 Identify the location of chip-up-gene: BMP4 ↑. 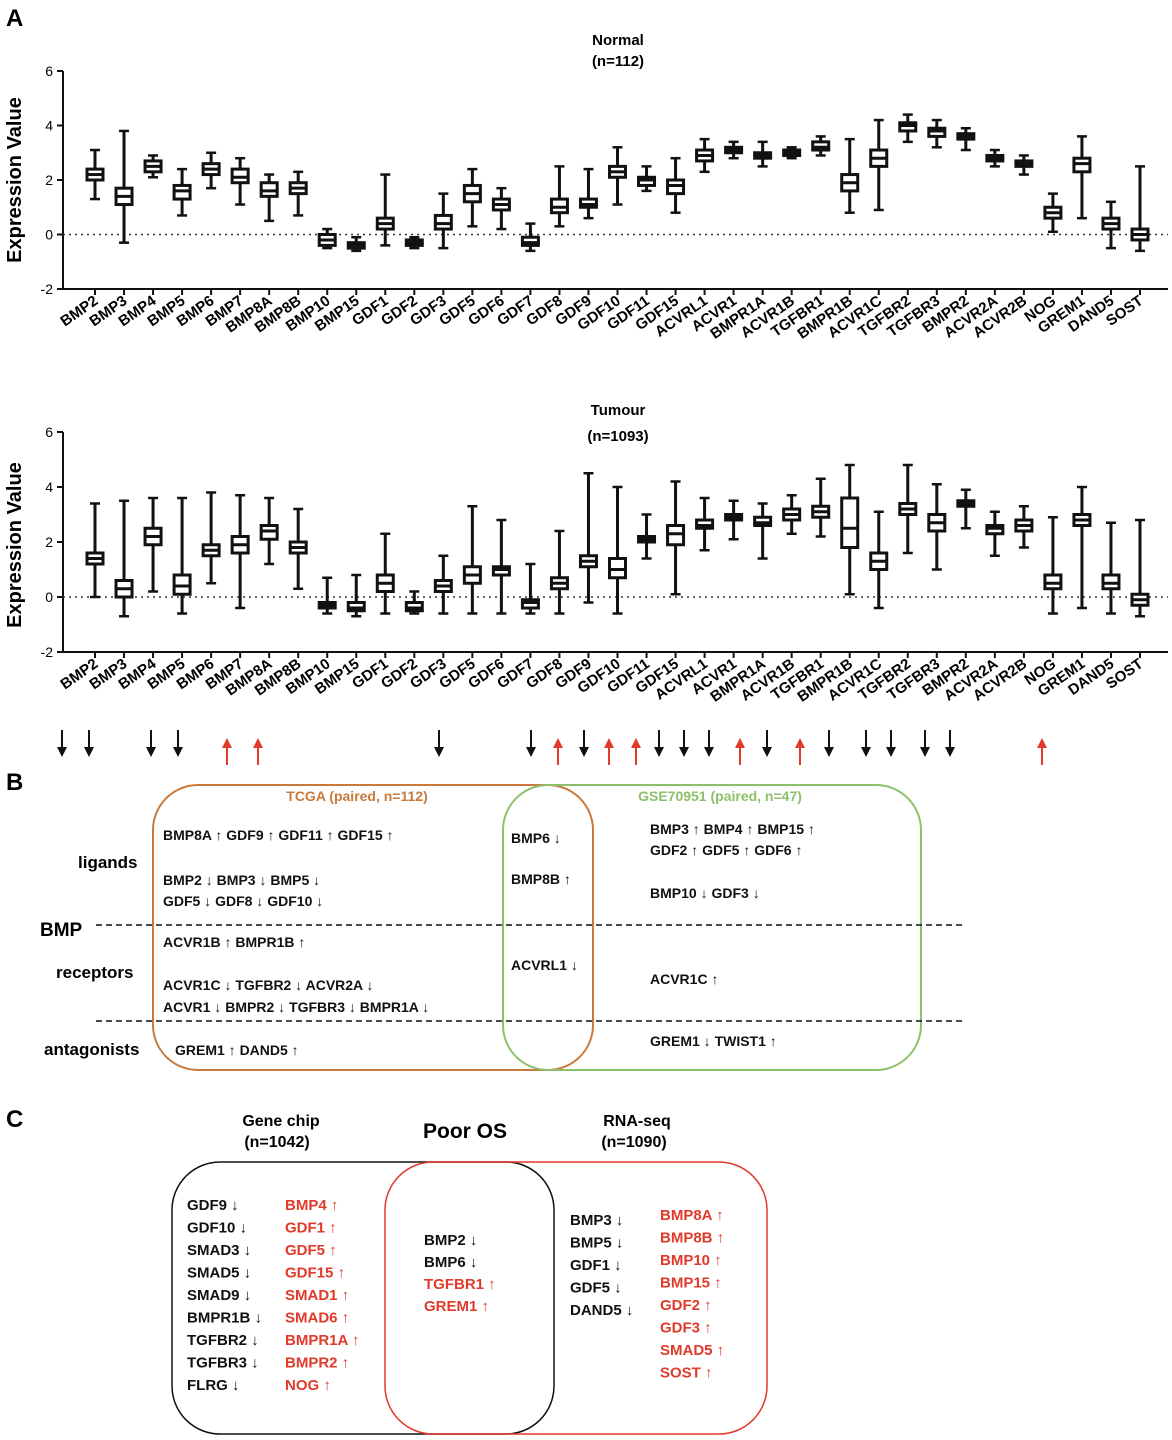
(311, 1205).